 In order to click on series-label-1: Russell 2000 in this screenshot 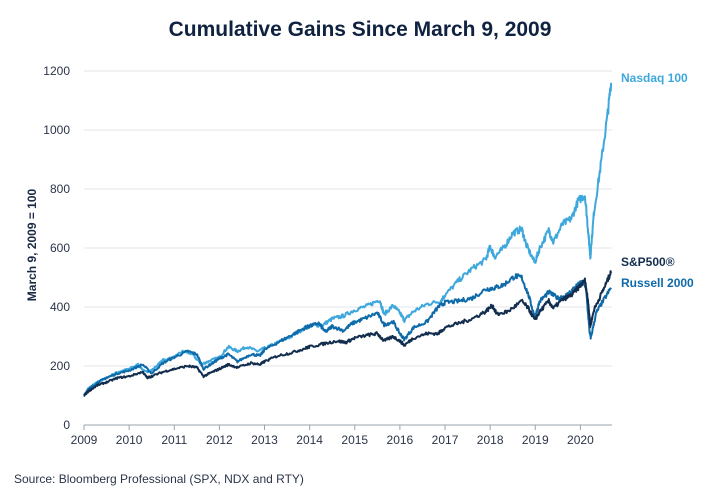, I will do `click(657, 283)`.